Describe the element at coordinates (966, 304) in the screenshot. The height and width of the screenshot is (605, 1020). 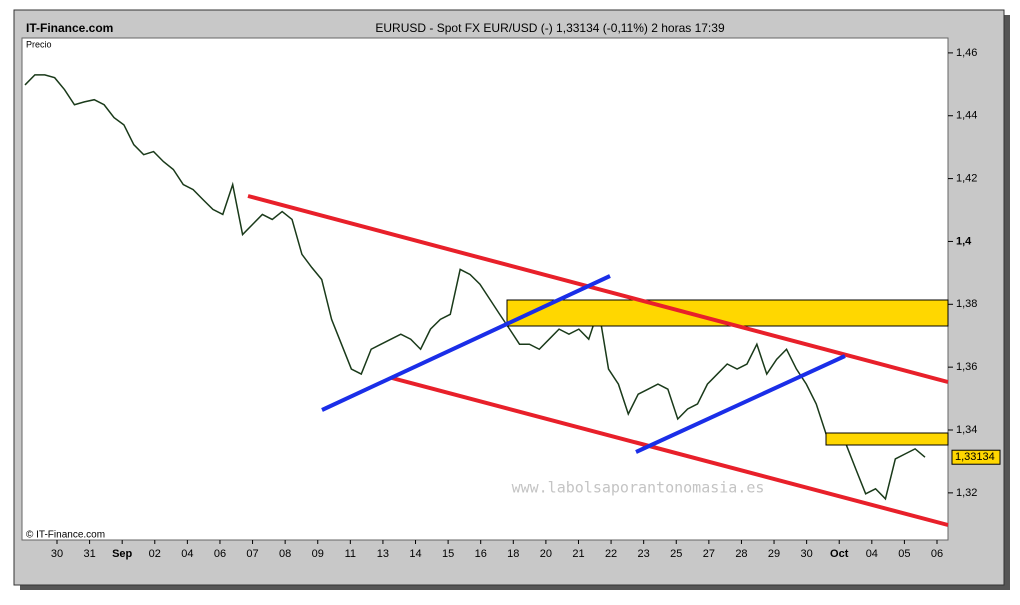
I see `y-tick-label: 1,38` at that location.